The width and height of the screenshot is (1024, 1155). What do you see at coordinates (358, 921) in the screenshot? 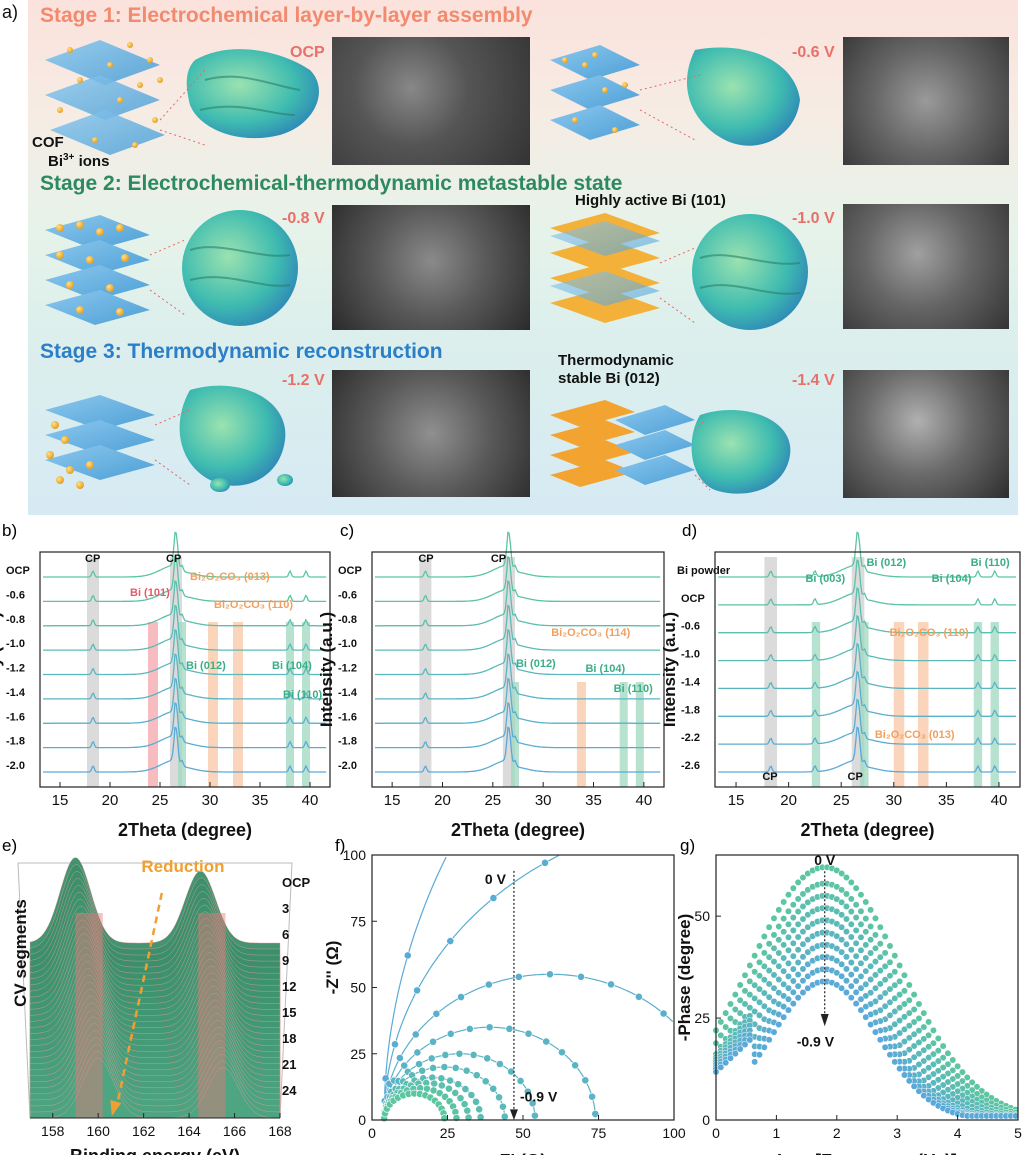
I see `nyquist-y-tick-label: 75` at bounding box center [358, 921].